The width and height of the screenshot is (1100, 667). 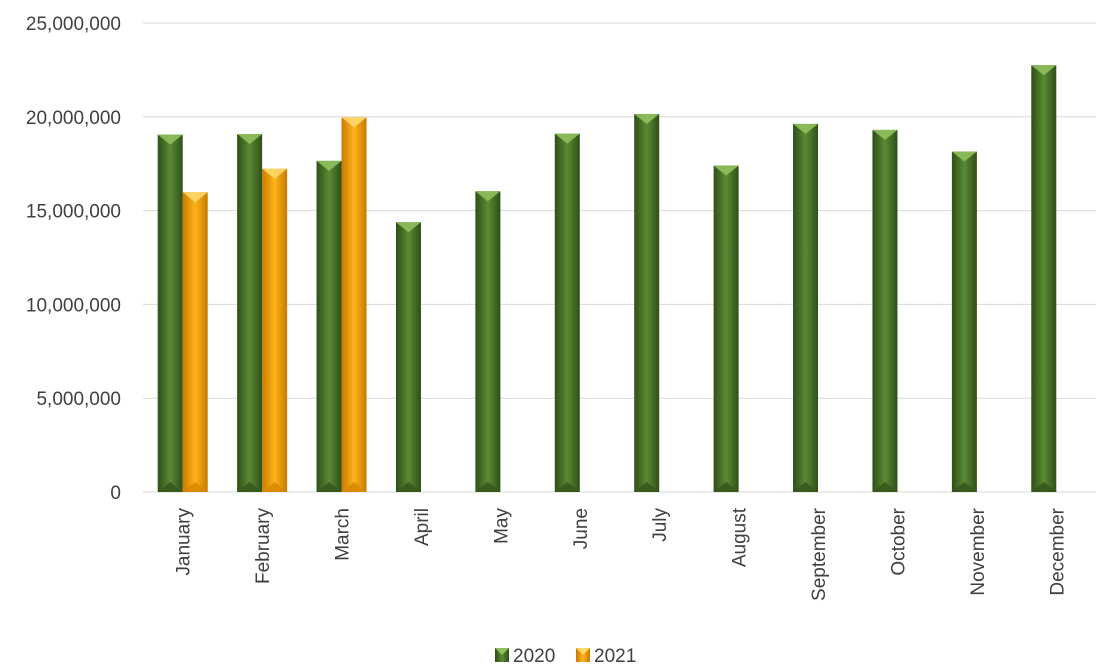 What do you see at coordinates (78, 399) in the screenshot?
I see `y-tick-label: 5,000,000` at bounding box center [78, 399].